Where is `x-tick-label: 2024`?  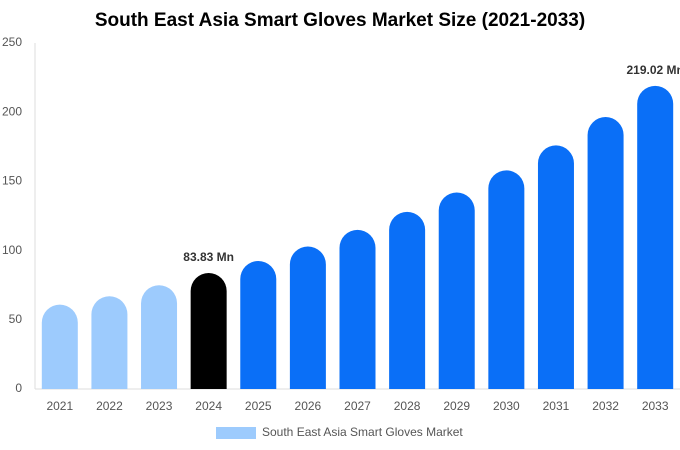 x-tick-label: 2024 is located at coordinates (208, 406).